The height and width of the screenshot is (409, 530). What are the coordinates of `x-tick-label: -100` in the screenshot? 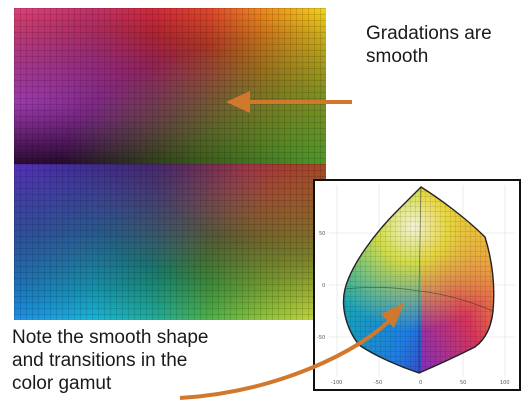 It's located at (336, 383).